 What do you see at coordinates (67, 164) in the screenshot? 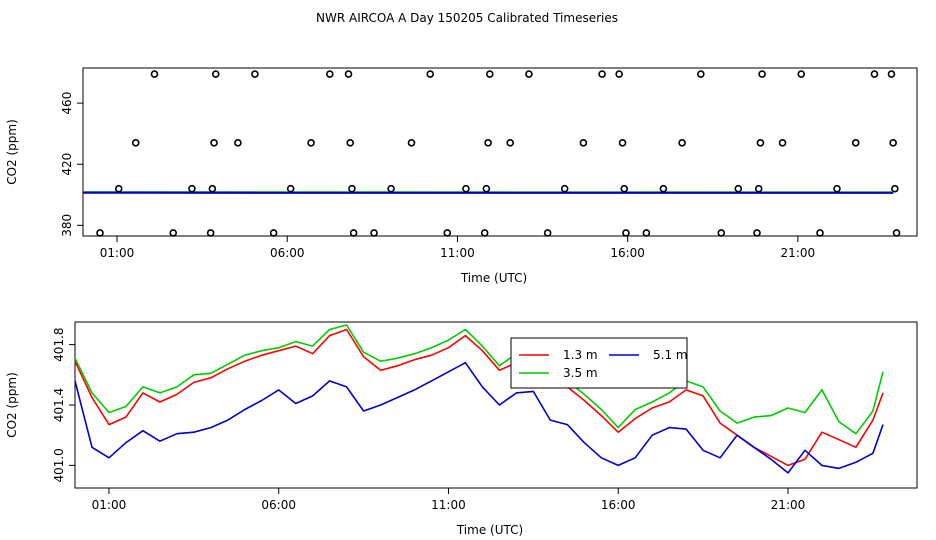
I see `y-tick-label: 420` at bounding box center [67, 164].